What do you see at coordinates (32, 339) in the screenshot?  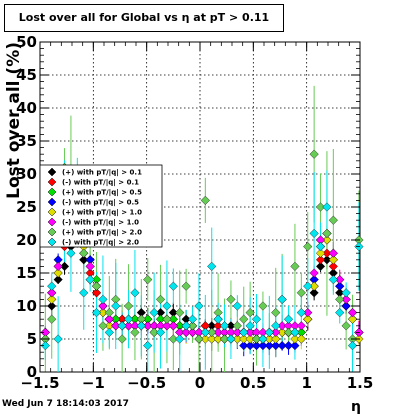 I see `y-tick-label: 5` at bounding box center [32, 339].